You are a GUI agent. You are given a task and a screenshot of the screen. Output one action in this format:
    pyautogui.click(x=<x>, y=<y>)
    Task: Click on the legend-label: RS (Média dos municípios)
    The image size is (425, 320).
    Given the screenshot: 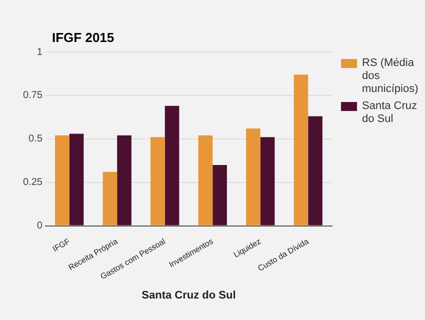 What is the action you would take?
    pyautogui.click(x=391, y=76)
    